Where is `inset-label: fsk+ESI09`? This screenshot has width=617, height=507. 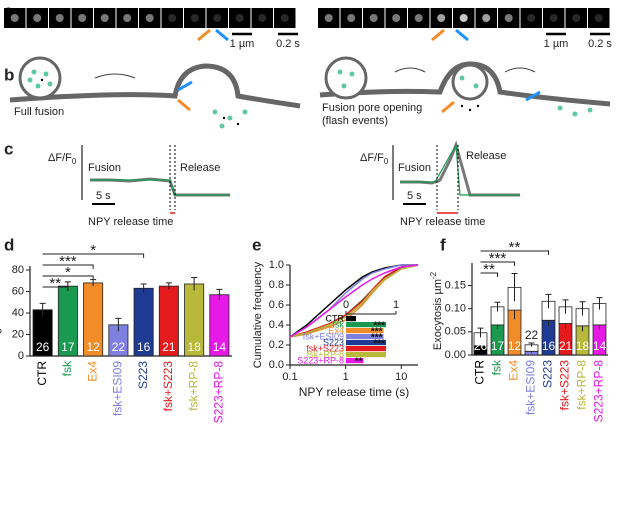
inset-label: fsk+ESI09 is located at coordinates (323, 336).